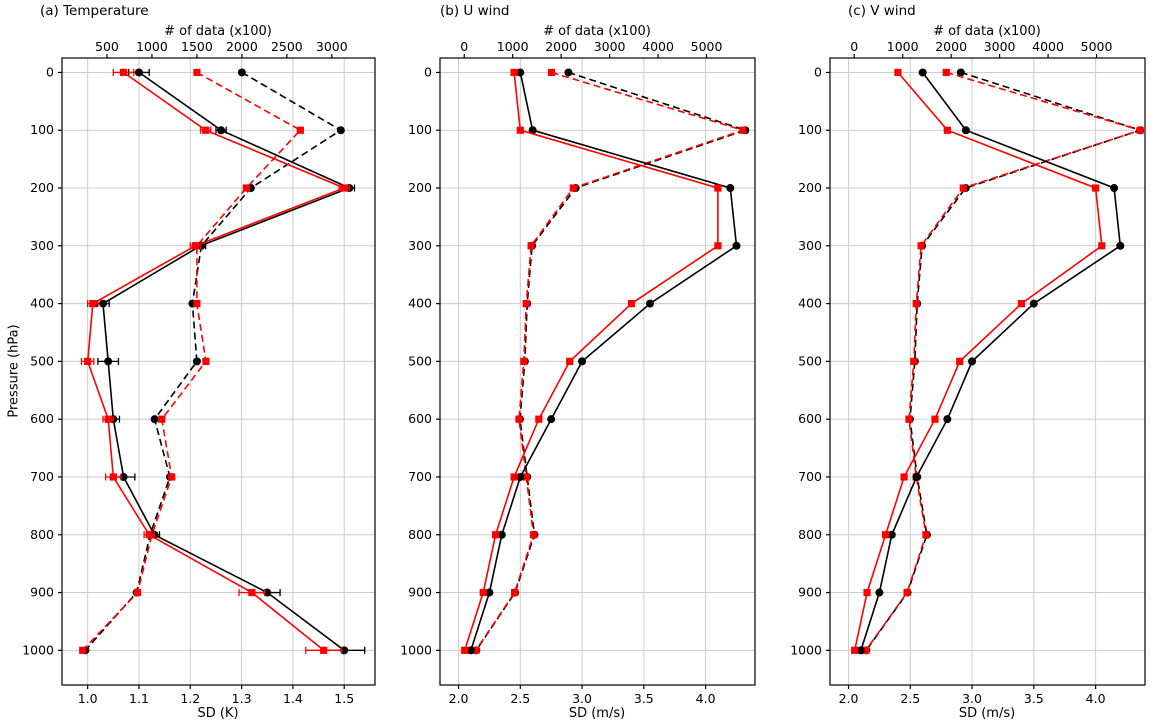  Describe the element at coordinates (597, 31) in the screenshot. I see `panel-b-top-axis-label: # of data (x100)` at that location.